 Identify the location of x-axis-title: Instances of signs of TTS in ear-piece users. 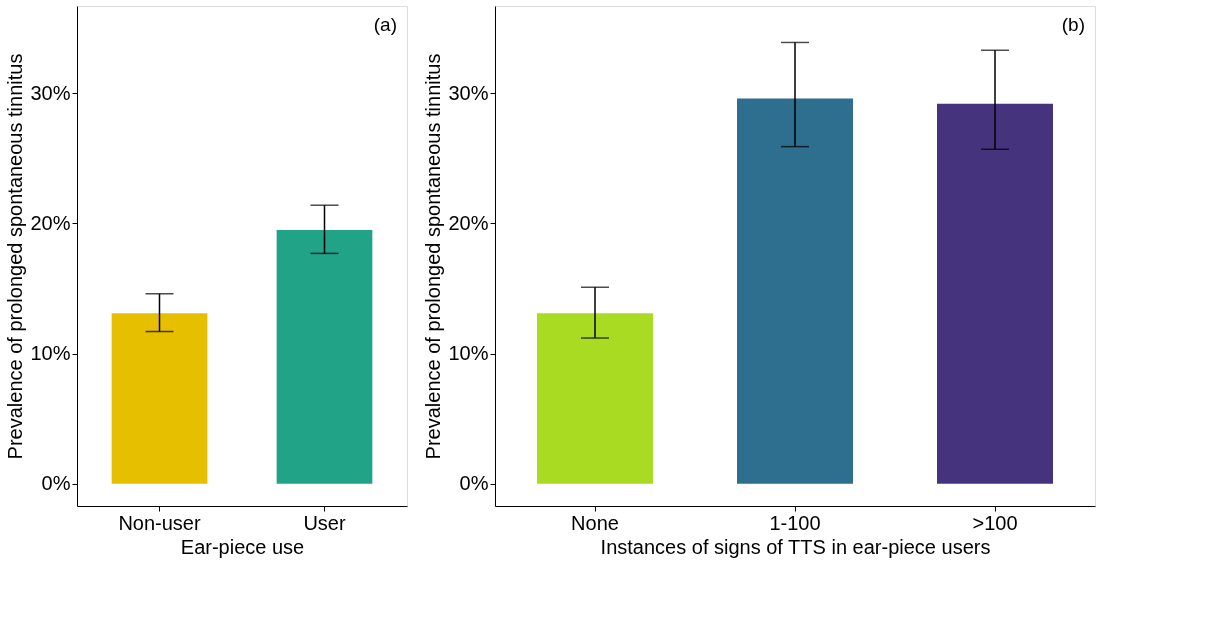
(795, 546).